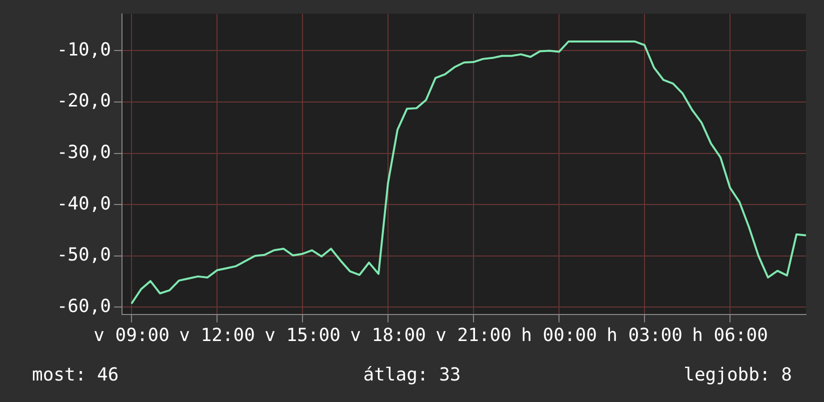 The image size is (824, 402). I want to click on y-tick-label: -30,0, so click(83, 152).